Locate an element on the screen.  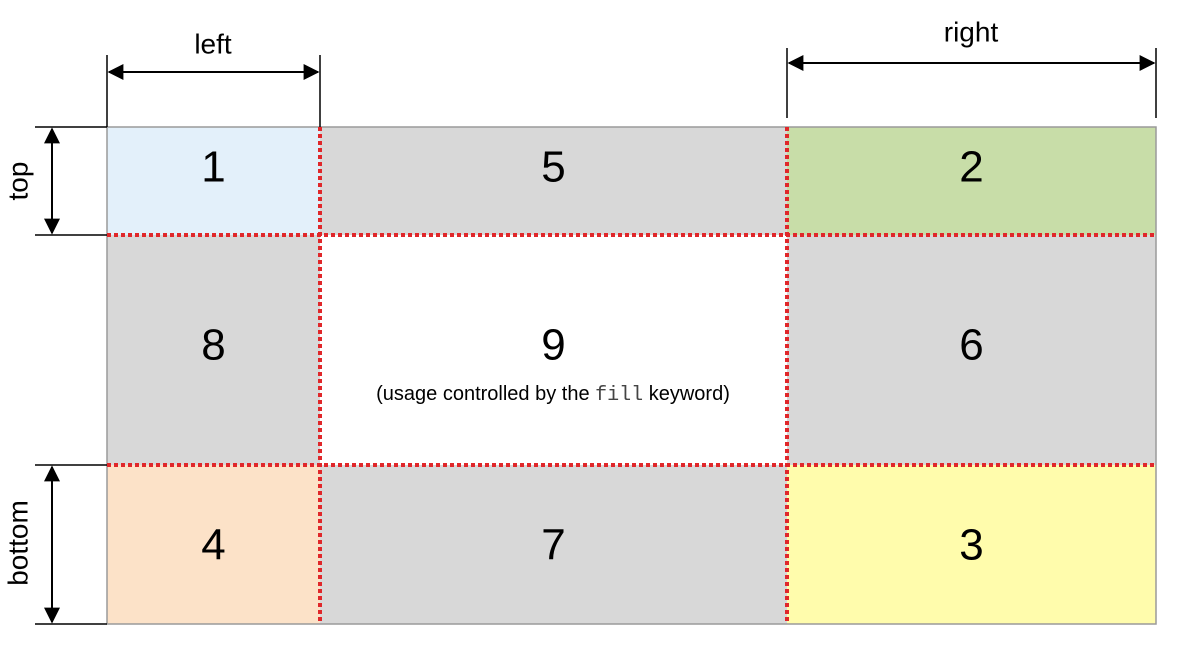
fill-keyword: fill is located at coordinates (619, 395).